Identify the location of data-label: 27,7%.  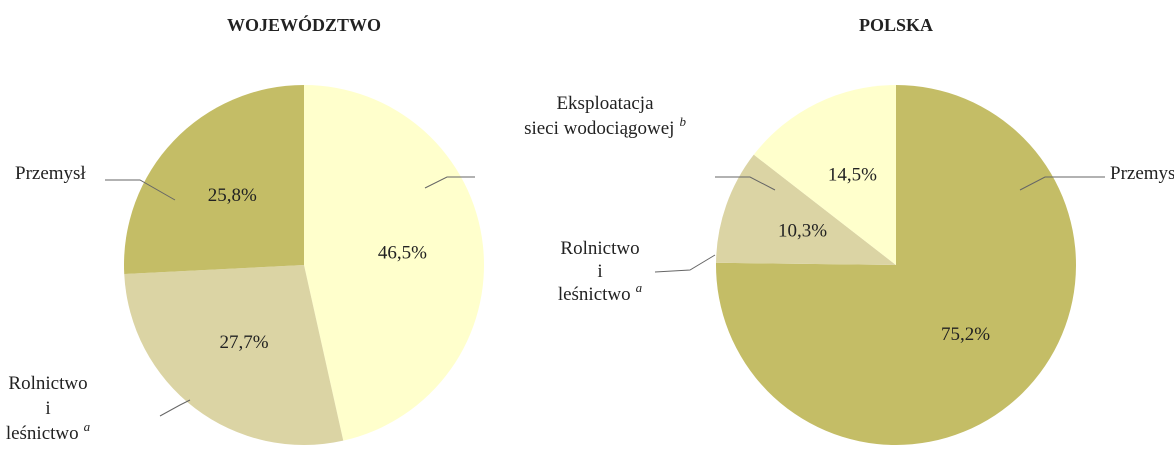
(244, 342).